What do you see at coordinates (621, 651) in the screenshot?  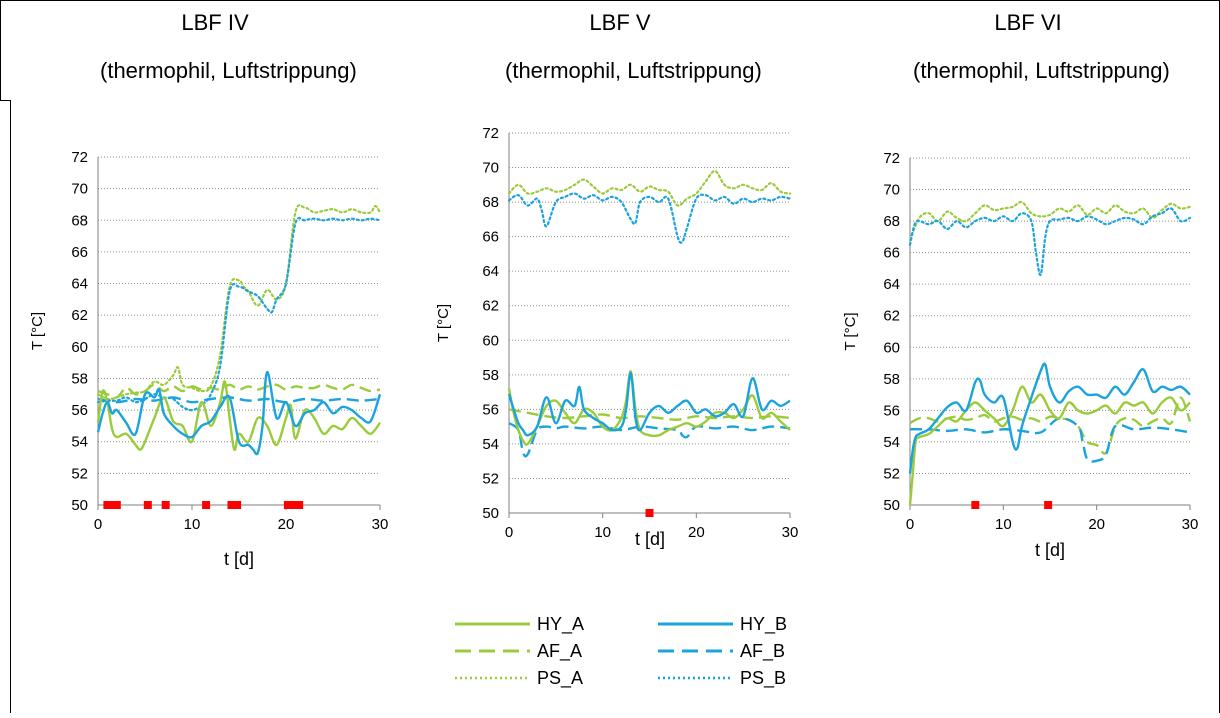 I see `legend: HY_A HY_B AF_A AF_B PS_A PS_B` at bounding box center [621, 651].